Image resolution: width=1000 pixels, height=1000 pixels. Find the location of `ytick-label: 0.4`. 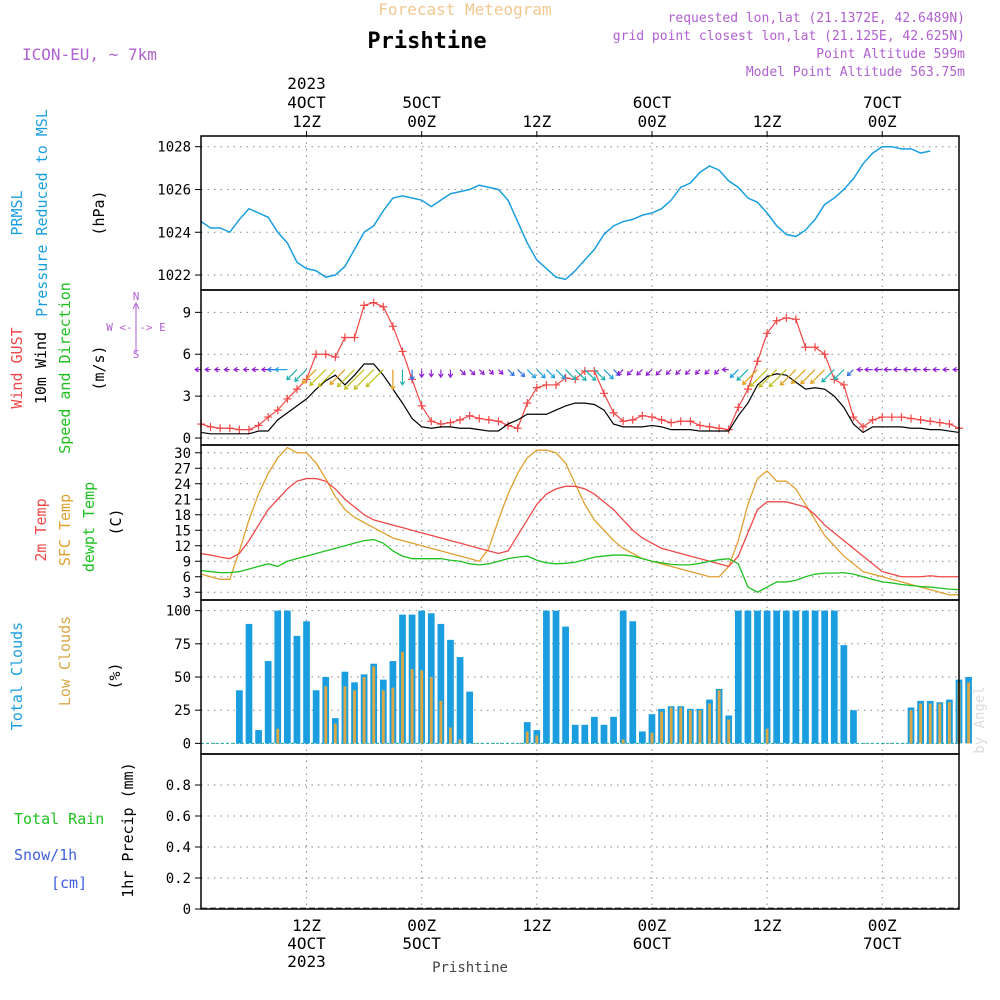

ytick-label: 0.4 is located at coordinates (178, 848).